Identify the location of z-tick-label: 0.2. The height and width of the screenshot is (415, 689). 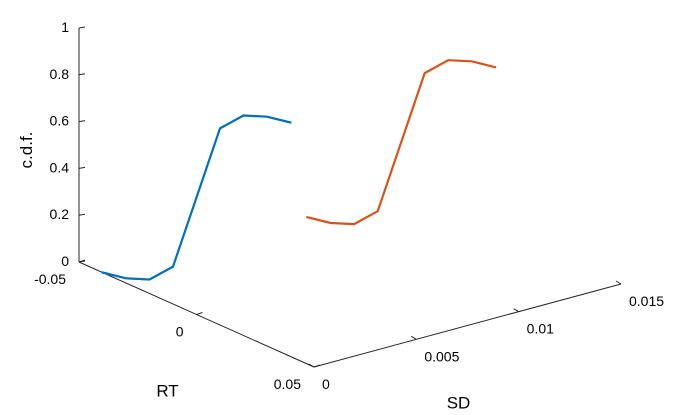
(60, 214).